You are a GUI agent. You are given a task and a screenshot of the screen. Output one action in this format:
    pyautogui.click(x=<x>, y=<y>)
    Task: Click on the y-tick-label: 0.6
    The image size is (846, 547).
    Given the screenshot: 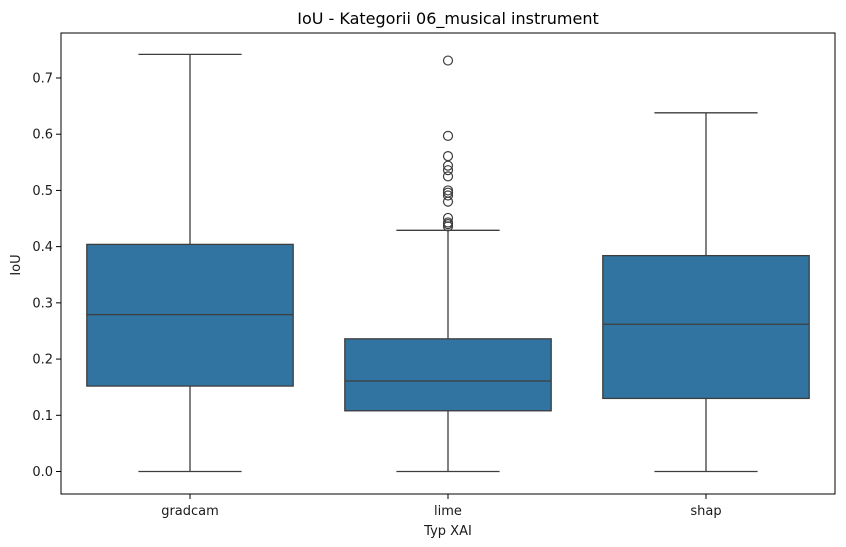 What is the action you would take?
    pyautogui.click(x=42, y=135)
    